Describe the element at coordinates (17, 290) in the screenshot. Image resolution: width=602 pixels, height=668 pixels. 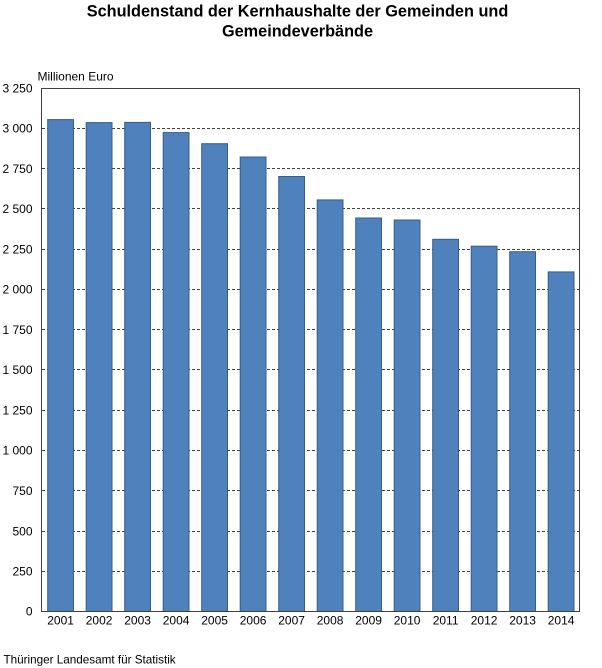
I see `svg-text: 2 000` at that location.